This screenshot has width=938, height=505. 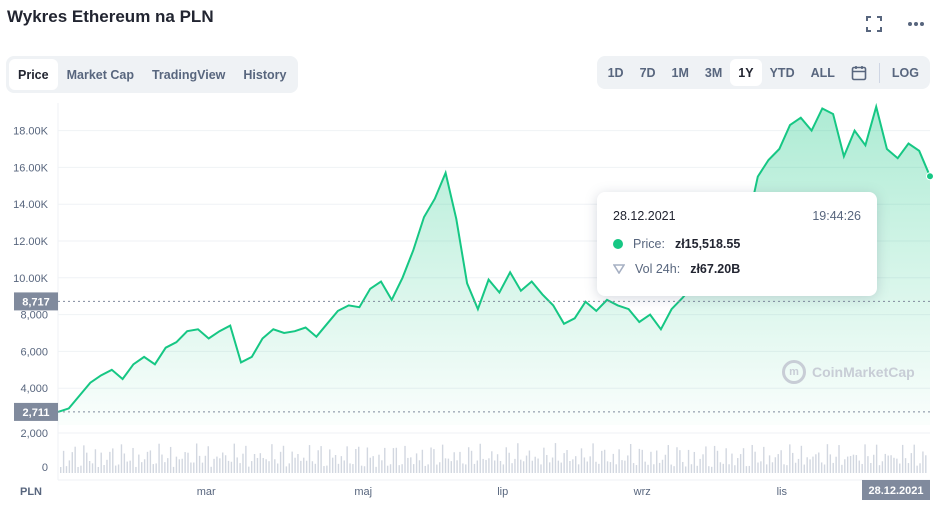 I want to click on tab-tradingview: TradingView, so click(x=188, y=74).